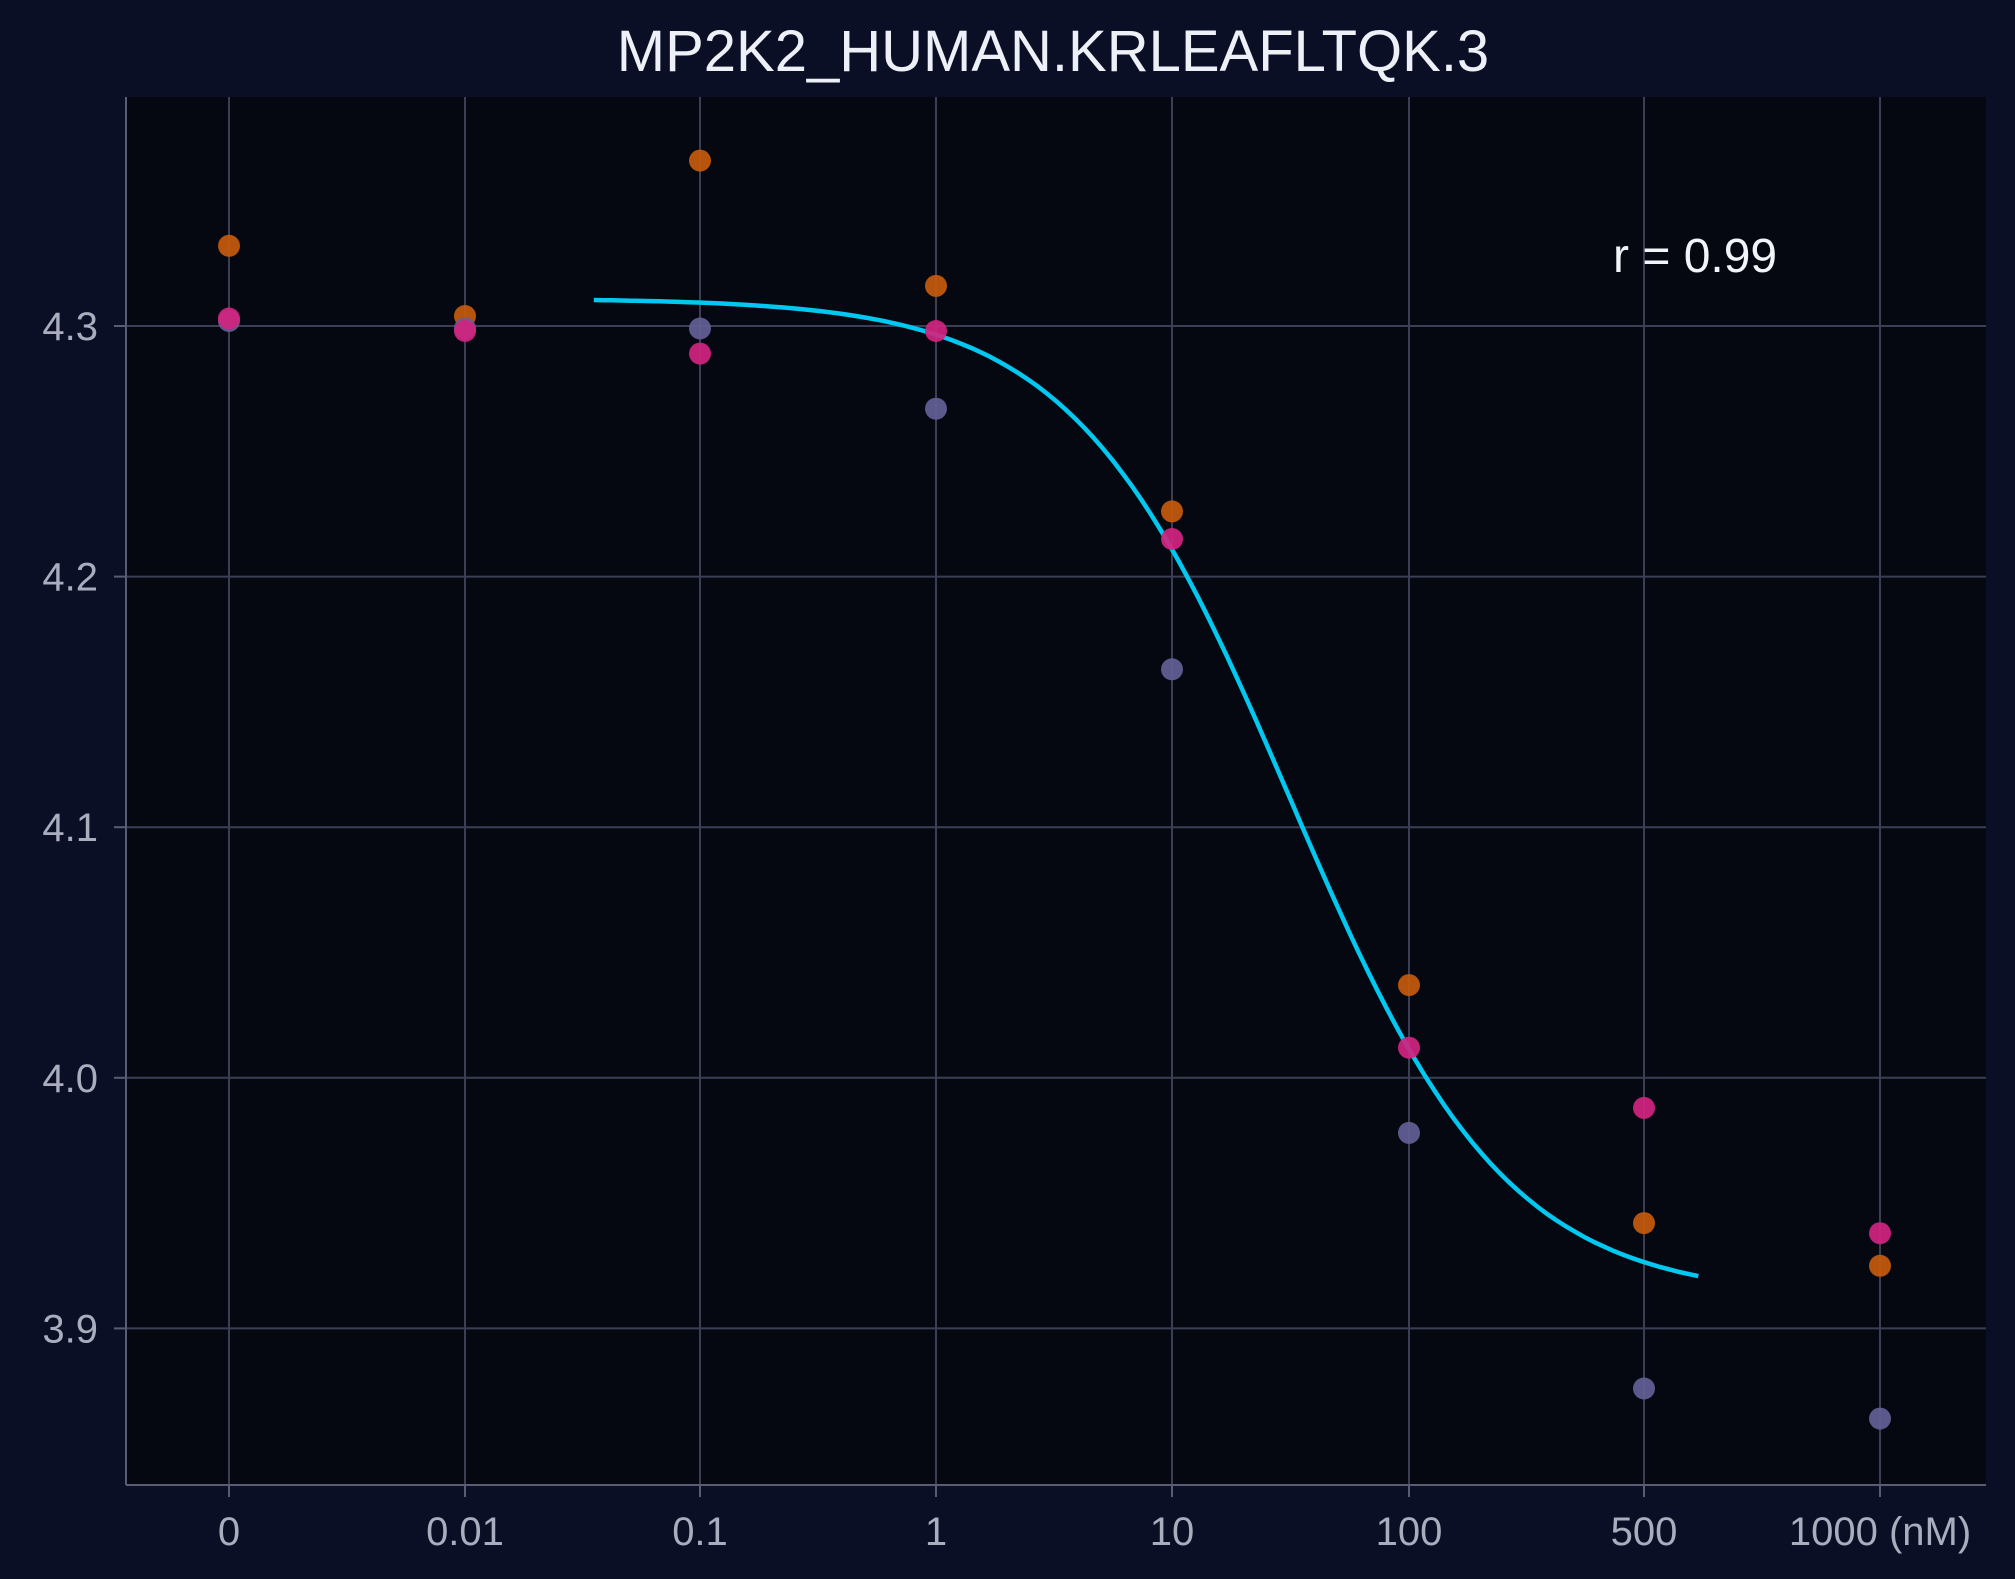 This screenshot has height=1579, width=2015. What do you see at coordinates (1644, 1532) in the screenshot?
I see `x-tick-label: 500` at bounding box center [1644, 1532].